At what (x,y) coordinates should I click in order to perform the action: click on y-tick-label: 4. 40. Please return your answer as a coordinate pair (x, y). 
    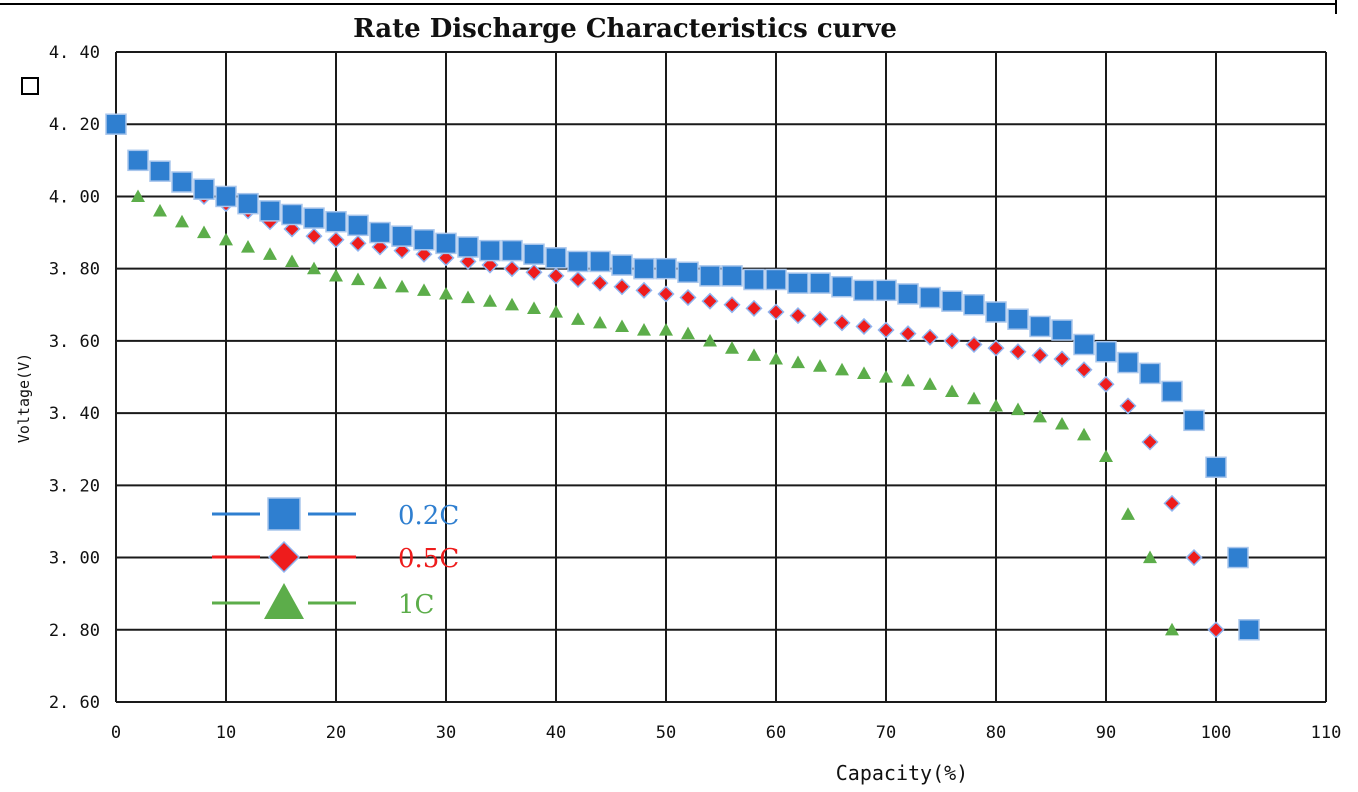
    Looking at the image, I should click on (74, 53).